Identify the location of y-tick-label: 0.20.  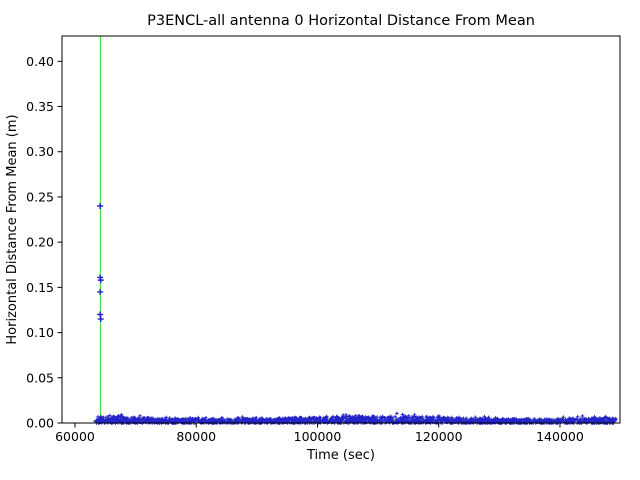
(40, 242).